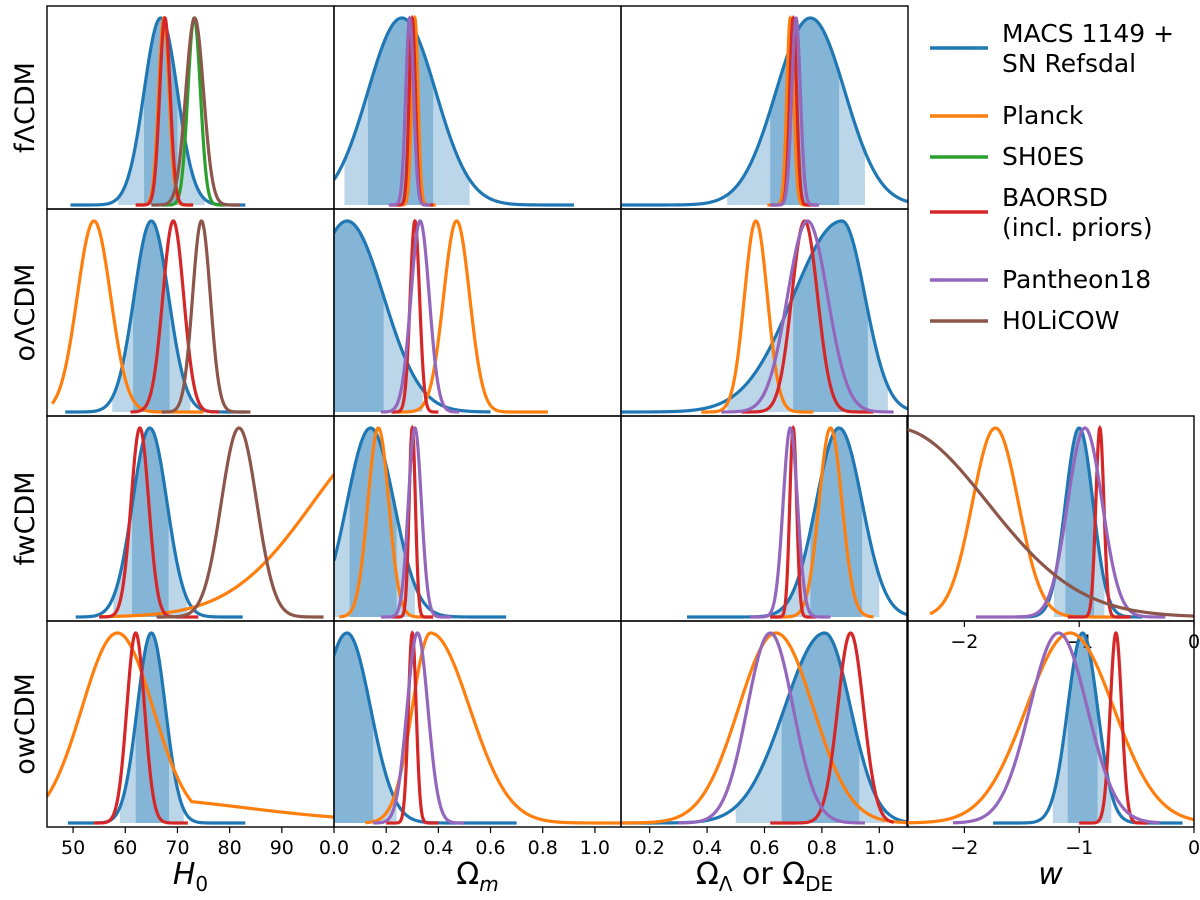  What do you see at coordinates (1069, 63) in the screenshot?
I see `legend-label-line2: SN Refsdal` at bounding box center [1069, 63].